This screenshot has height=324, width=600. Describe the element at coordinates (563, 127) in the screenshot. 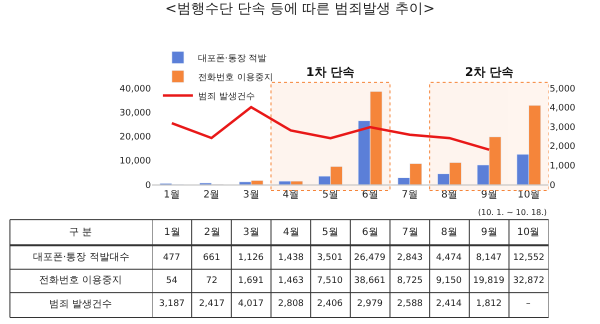

I see `y2-tick-label: 3,000` at that location.